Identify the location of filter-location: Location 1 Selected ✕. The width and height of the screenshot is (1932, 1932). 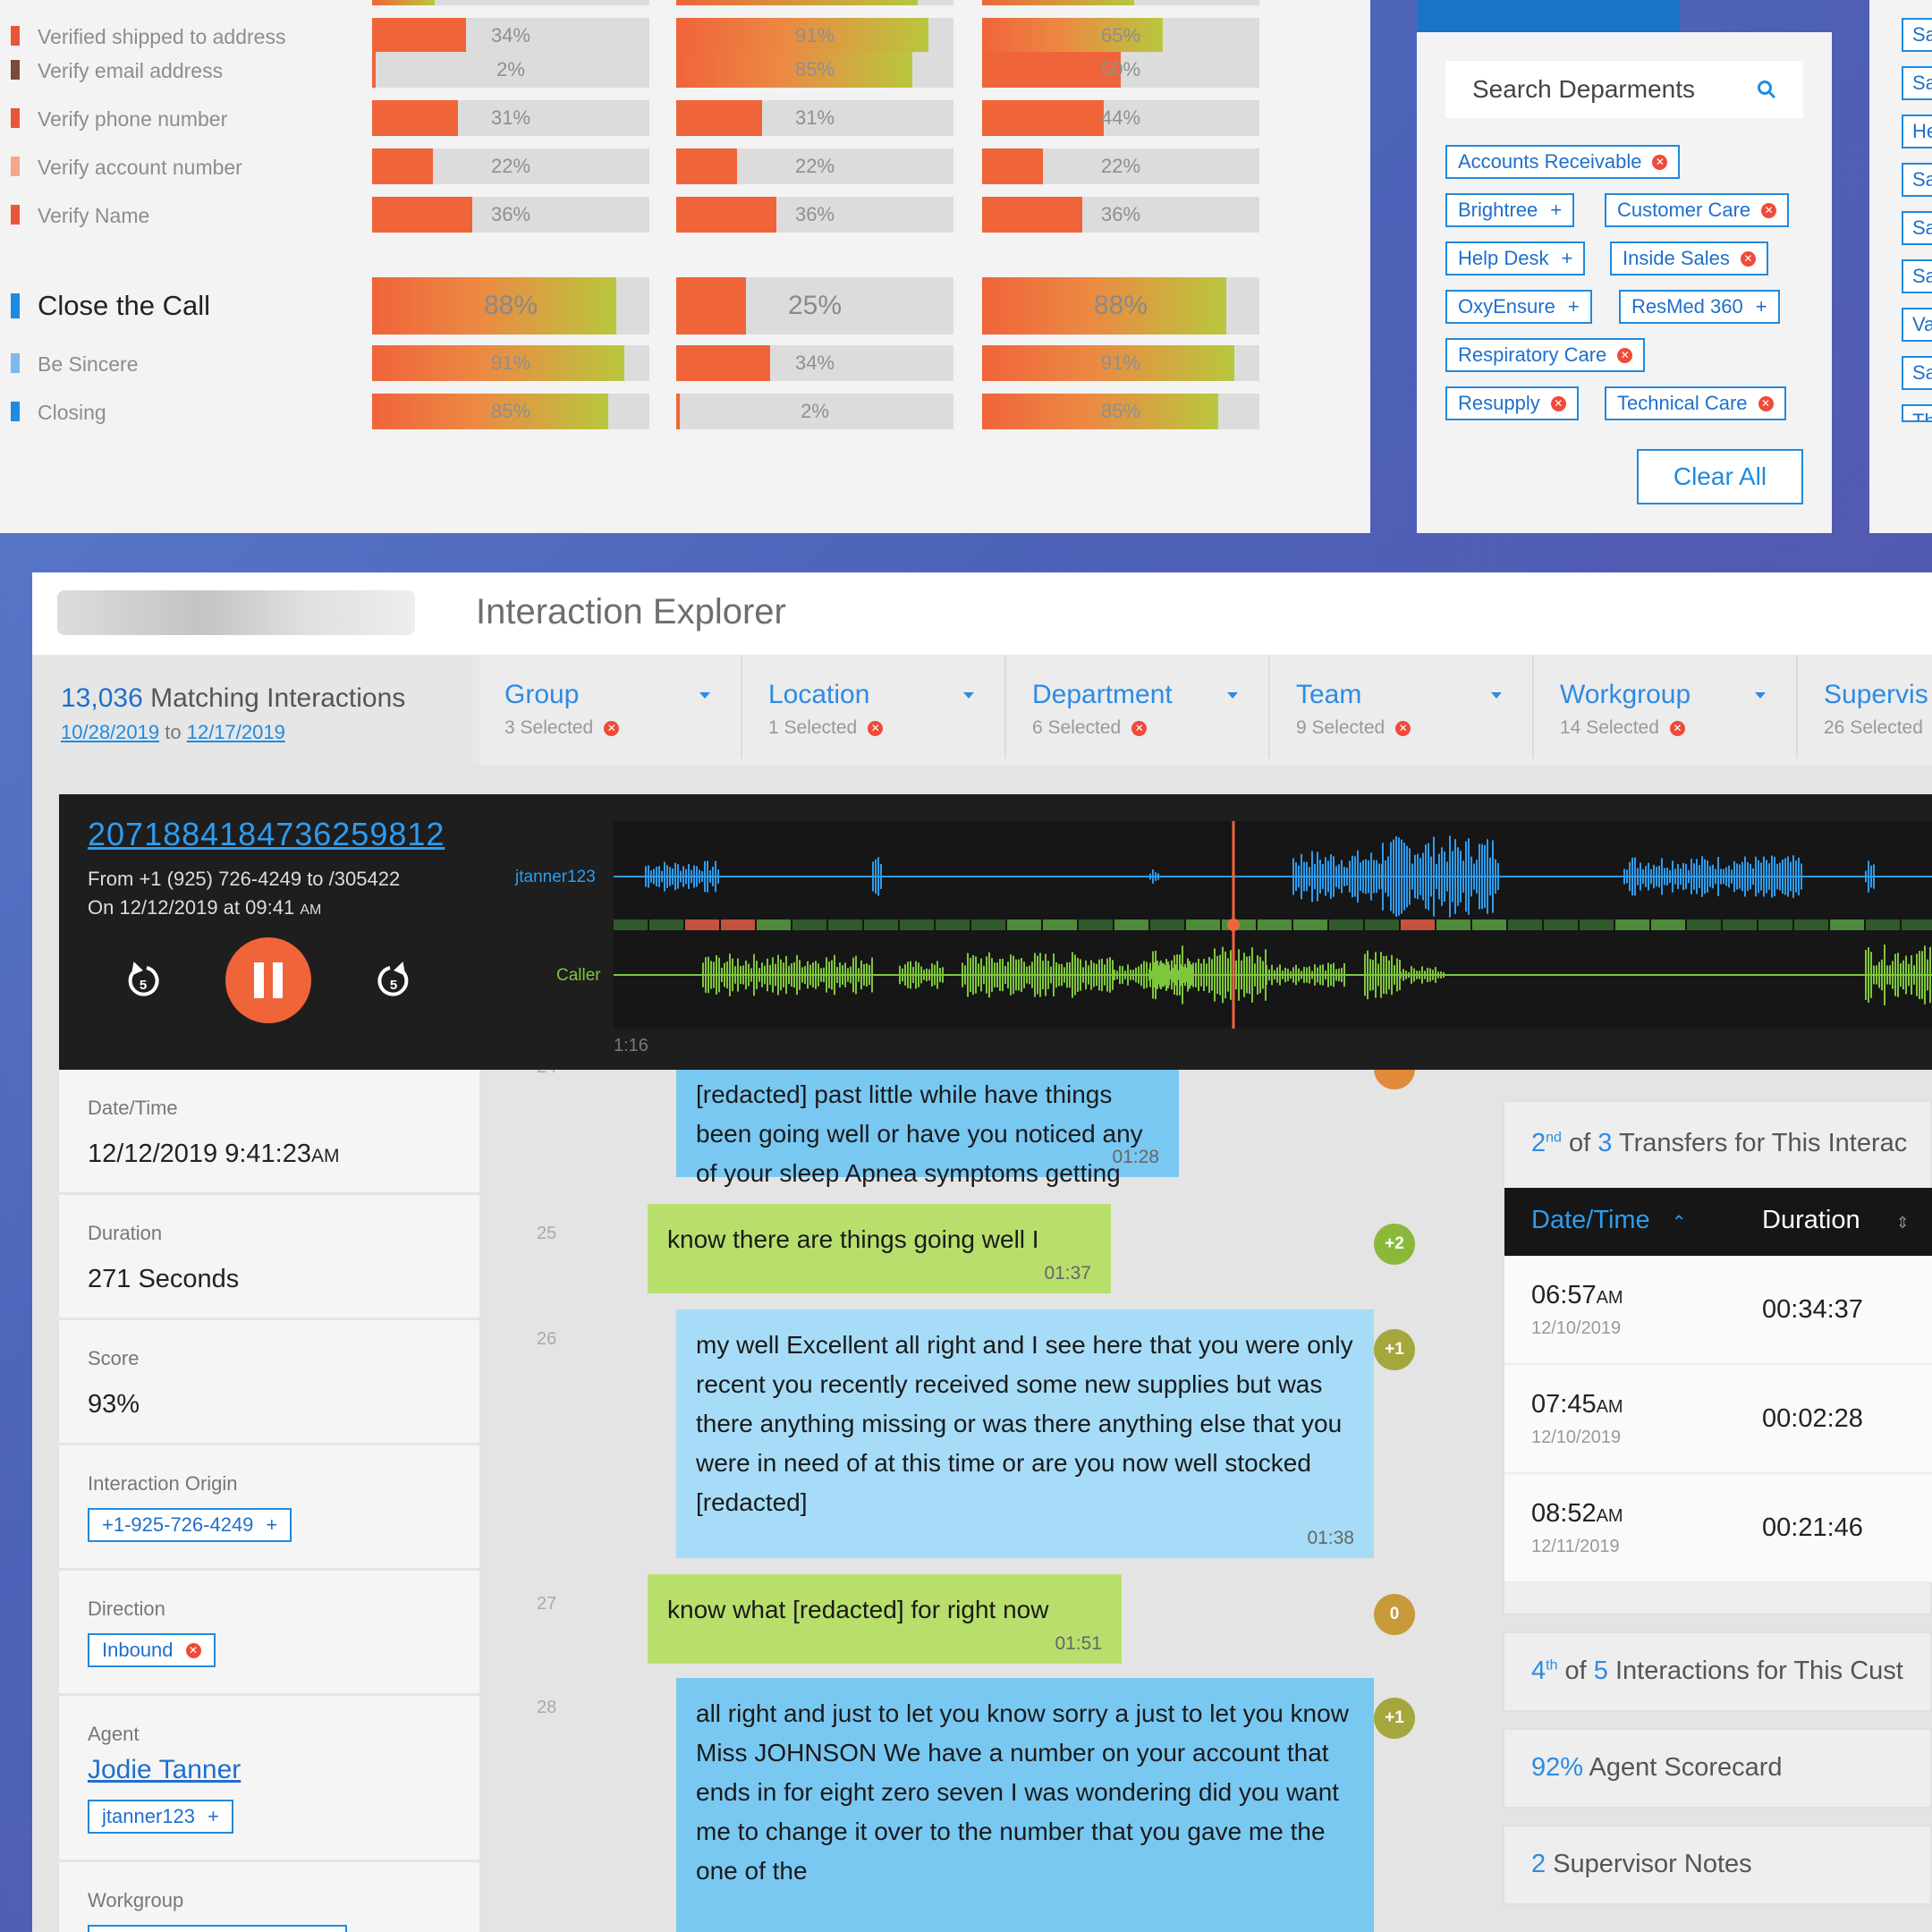
(874, 706).